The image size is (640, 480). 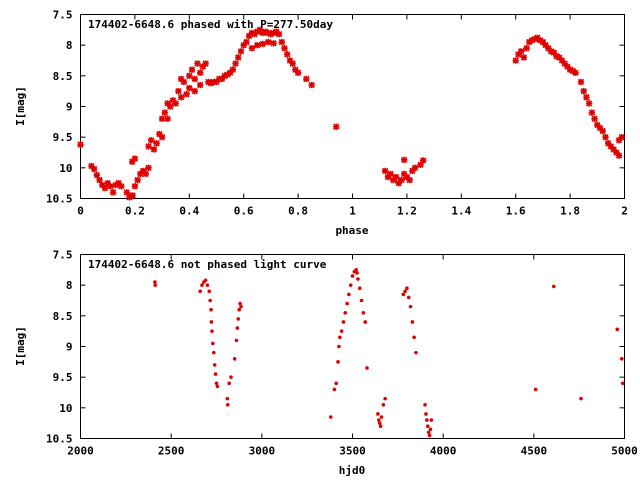 I want to click on x-tick-label: 3000, so click(x=262, y=451).